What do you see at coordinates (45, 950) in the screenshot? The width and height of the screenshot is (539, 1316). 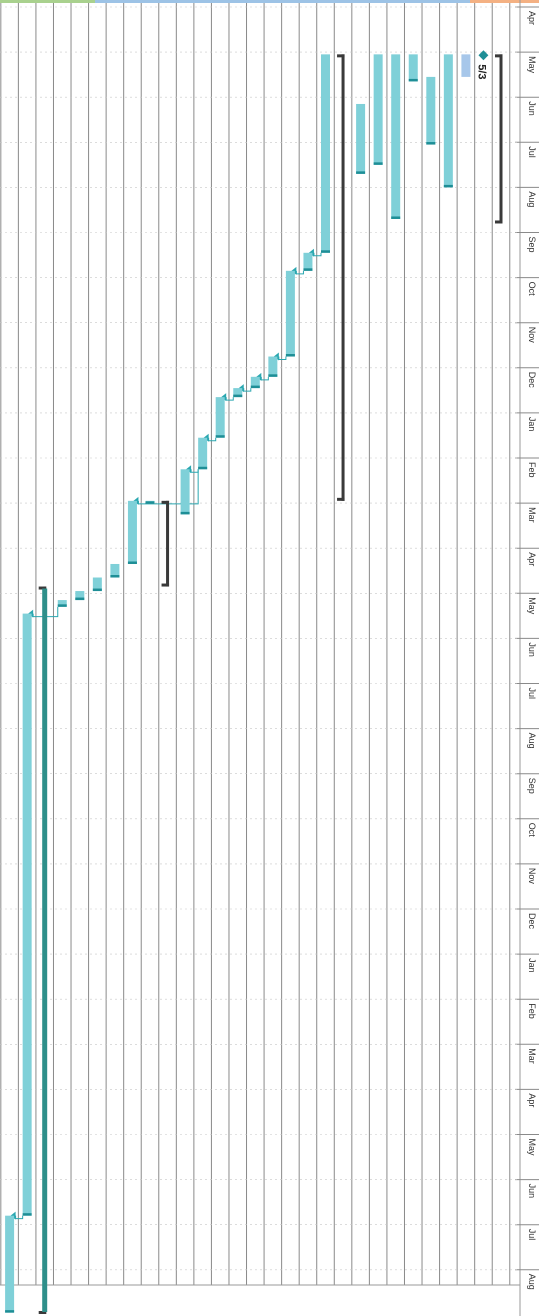 I see `critical-path-bar` at bounding box center [45, 950].